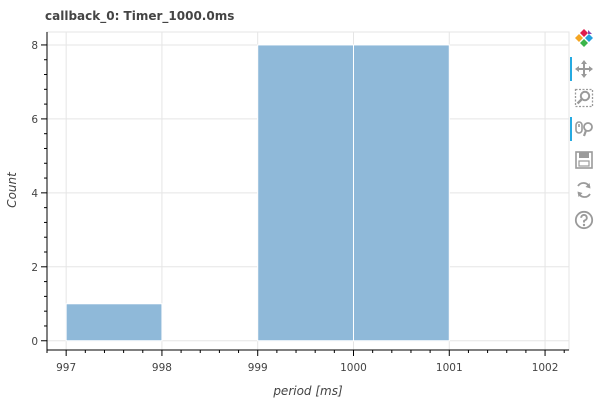 This screenshot has width=600, height=400. I want to click on bokeh-logo-icon, so click(584, 38).